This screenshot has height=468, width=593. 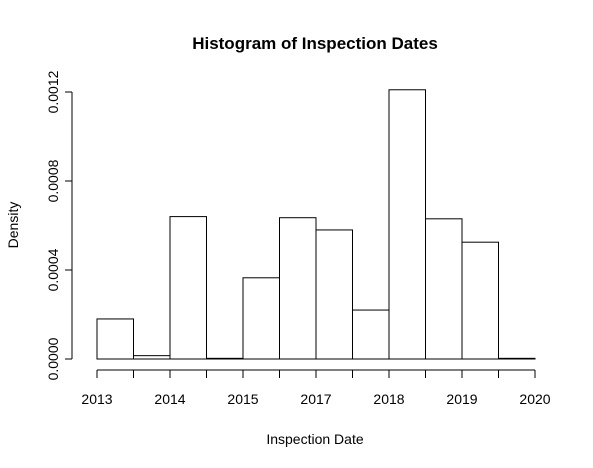 What do you see at coordinates (242, 399) in the screenshot?
I see `x-tick-label: 2015` at bounding box center [242, 399].